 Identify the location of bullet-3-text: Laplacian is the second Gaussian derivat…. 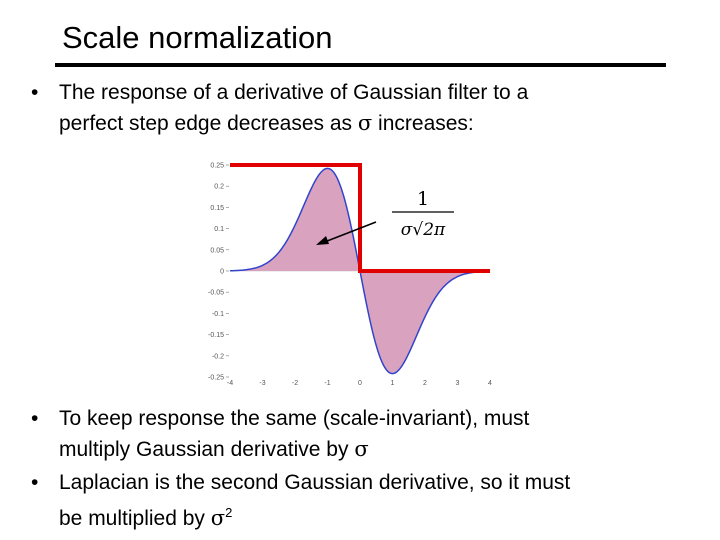
(314, 501).